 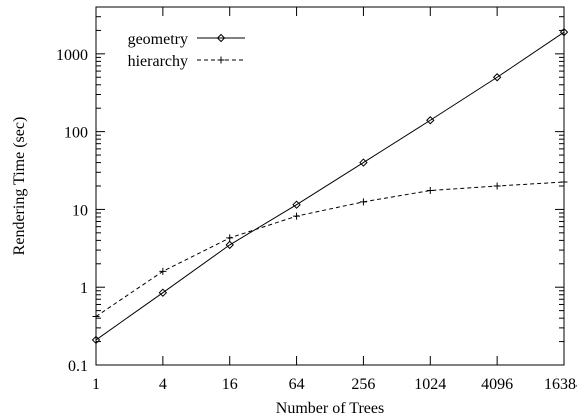 What do you see at coordinates (163, 384) in the screenshot?
I see `x-tick-label: 4` at bounding box center [163, 384].